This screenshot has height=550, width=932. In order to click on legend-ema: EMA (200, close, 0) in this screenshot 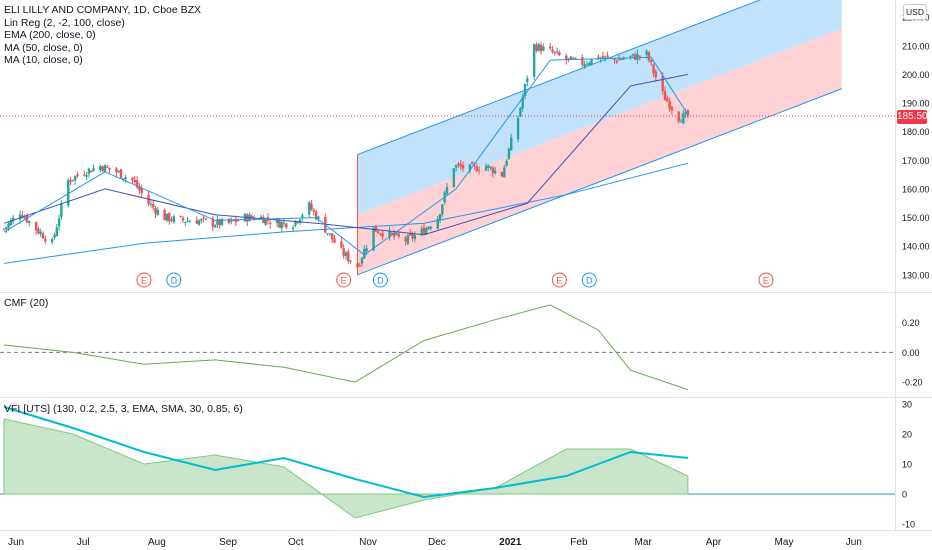, I will do `click(50, 35)`.